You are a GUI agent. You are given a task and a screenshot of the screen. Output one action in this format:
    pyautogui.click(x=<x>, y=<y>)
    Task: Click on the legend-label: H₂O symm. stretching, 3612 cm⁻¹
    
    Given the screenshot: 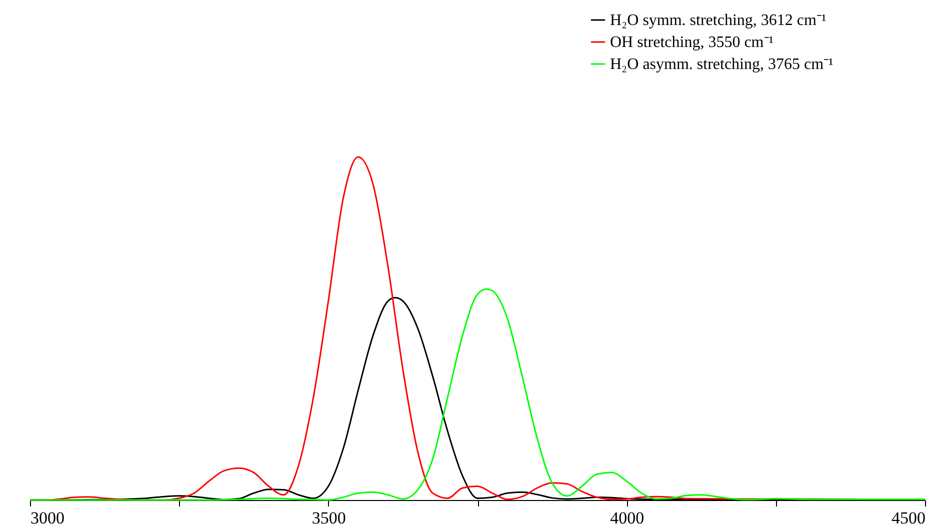 What is the action you would take?
    pyautogui.click(x=718, y=20)
    